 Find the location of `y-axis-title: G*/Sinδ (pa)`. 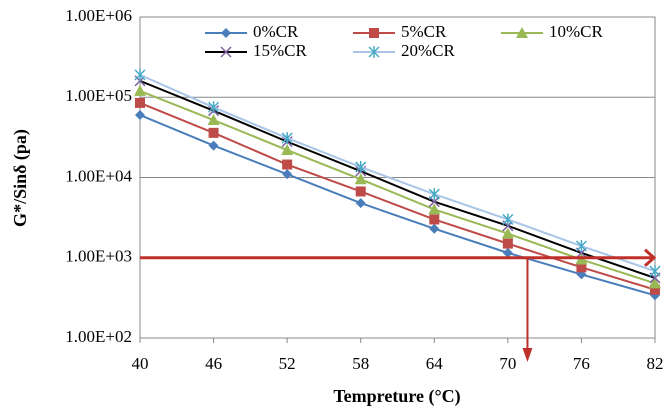

y-axis-title: G*/Sinδ (pa) is located at coordinates (20, 178).